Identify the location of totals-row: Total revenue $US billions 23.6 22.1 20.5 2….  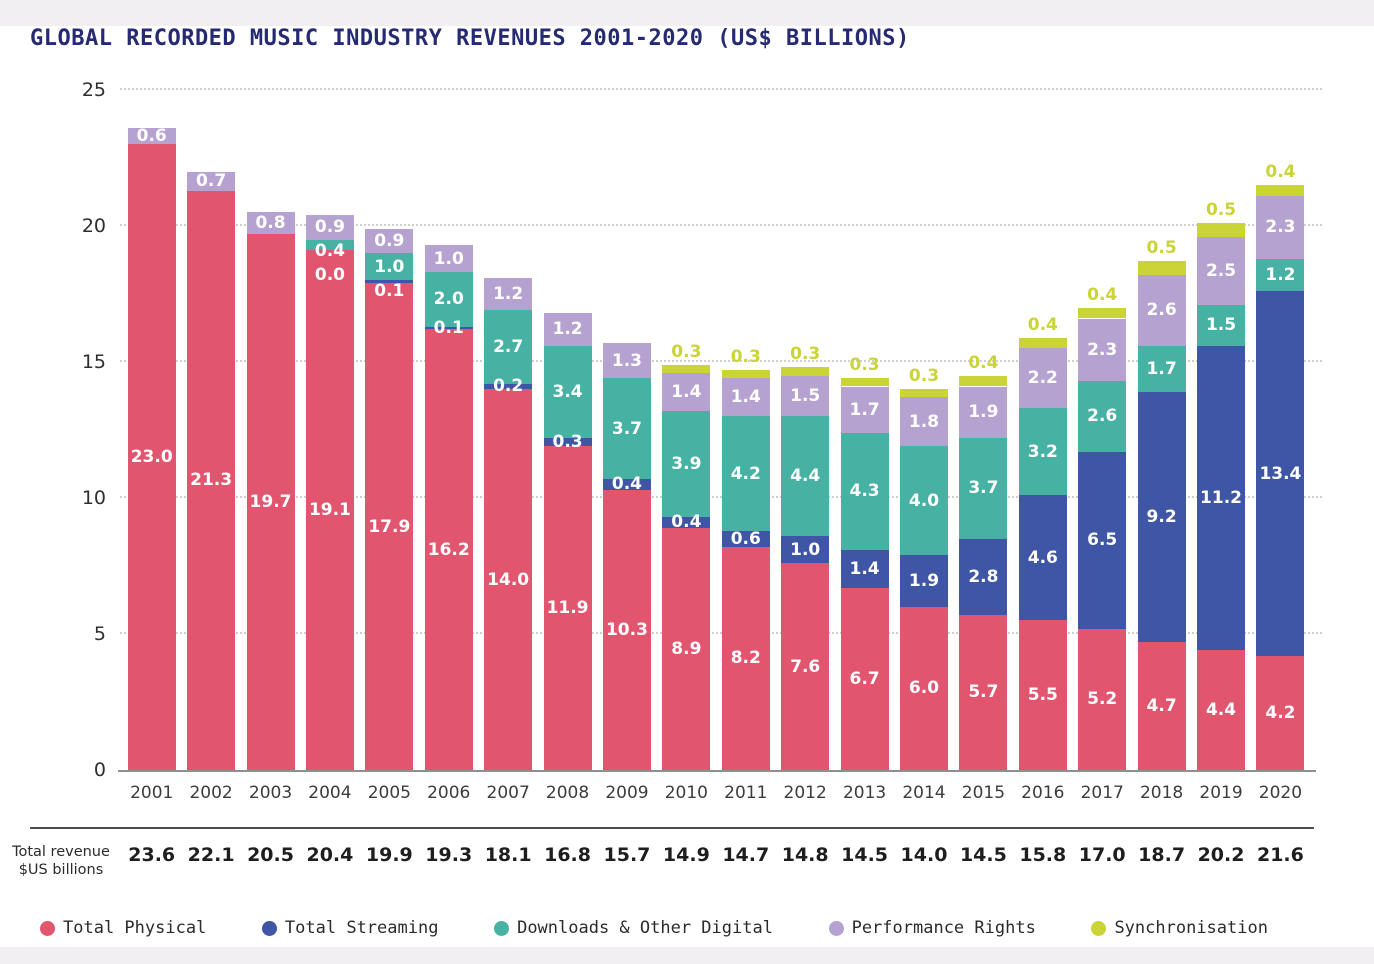
(687, 858).